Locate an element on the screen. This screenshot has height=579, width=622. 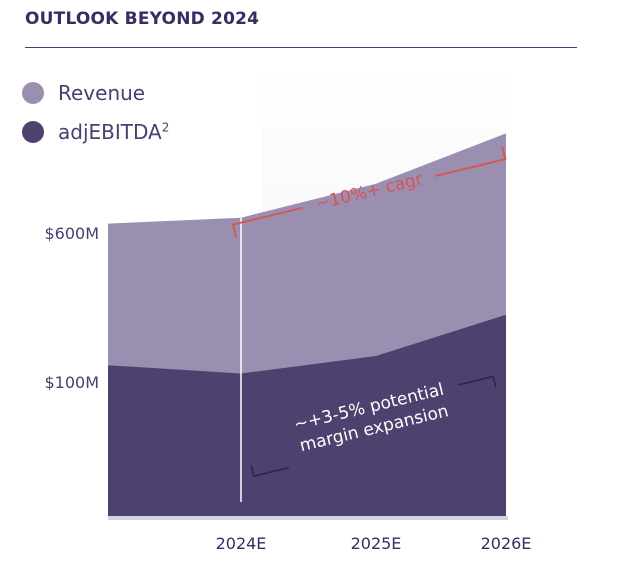
legend-item-adjebitda: adjEBITDA2 is located at coordinates (95, 131).